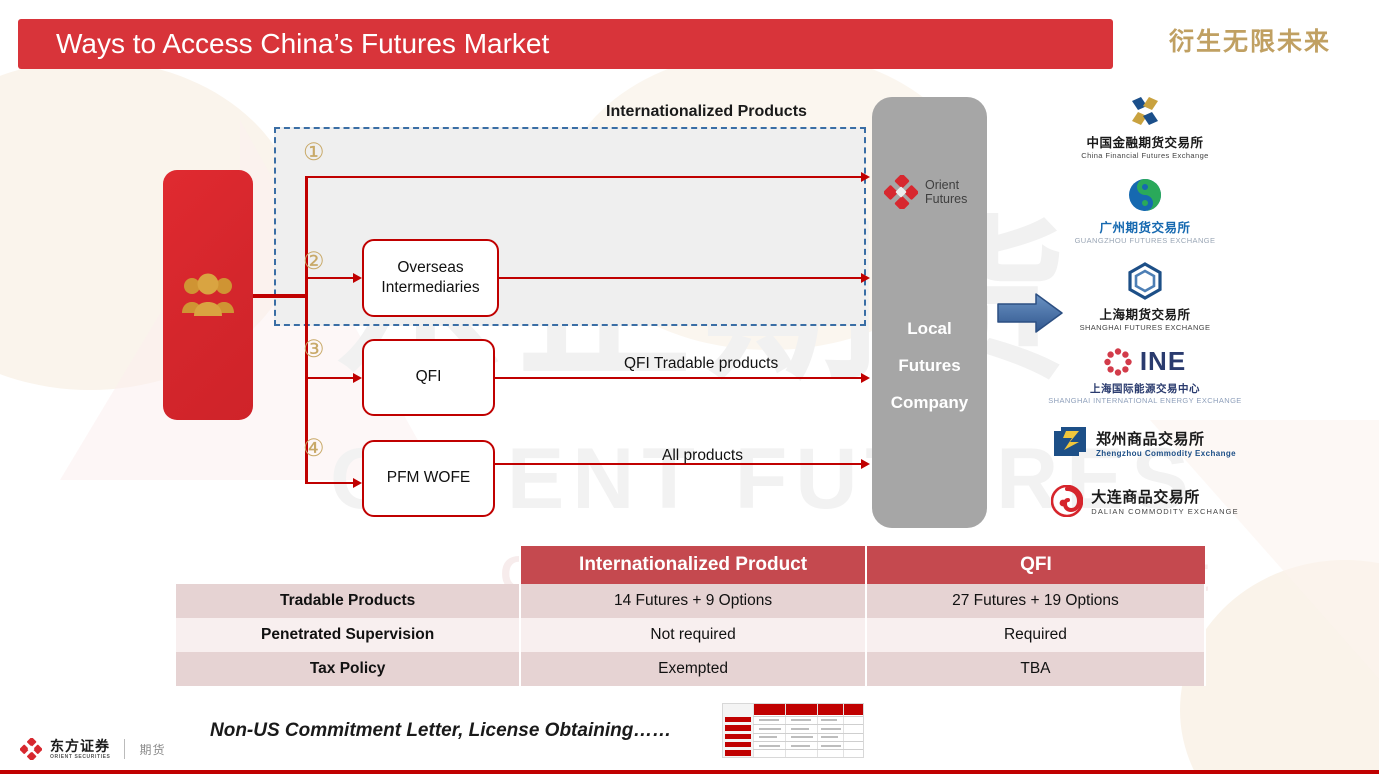 Image resolution: width=1379 pixels, height=774 pixels. Describe the element at coordinates (1035, 635) in the screenshot. I see `table-cell-qfi: Required` at that location.